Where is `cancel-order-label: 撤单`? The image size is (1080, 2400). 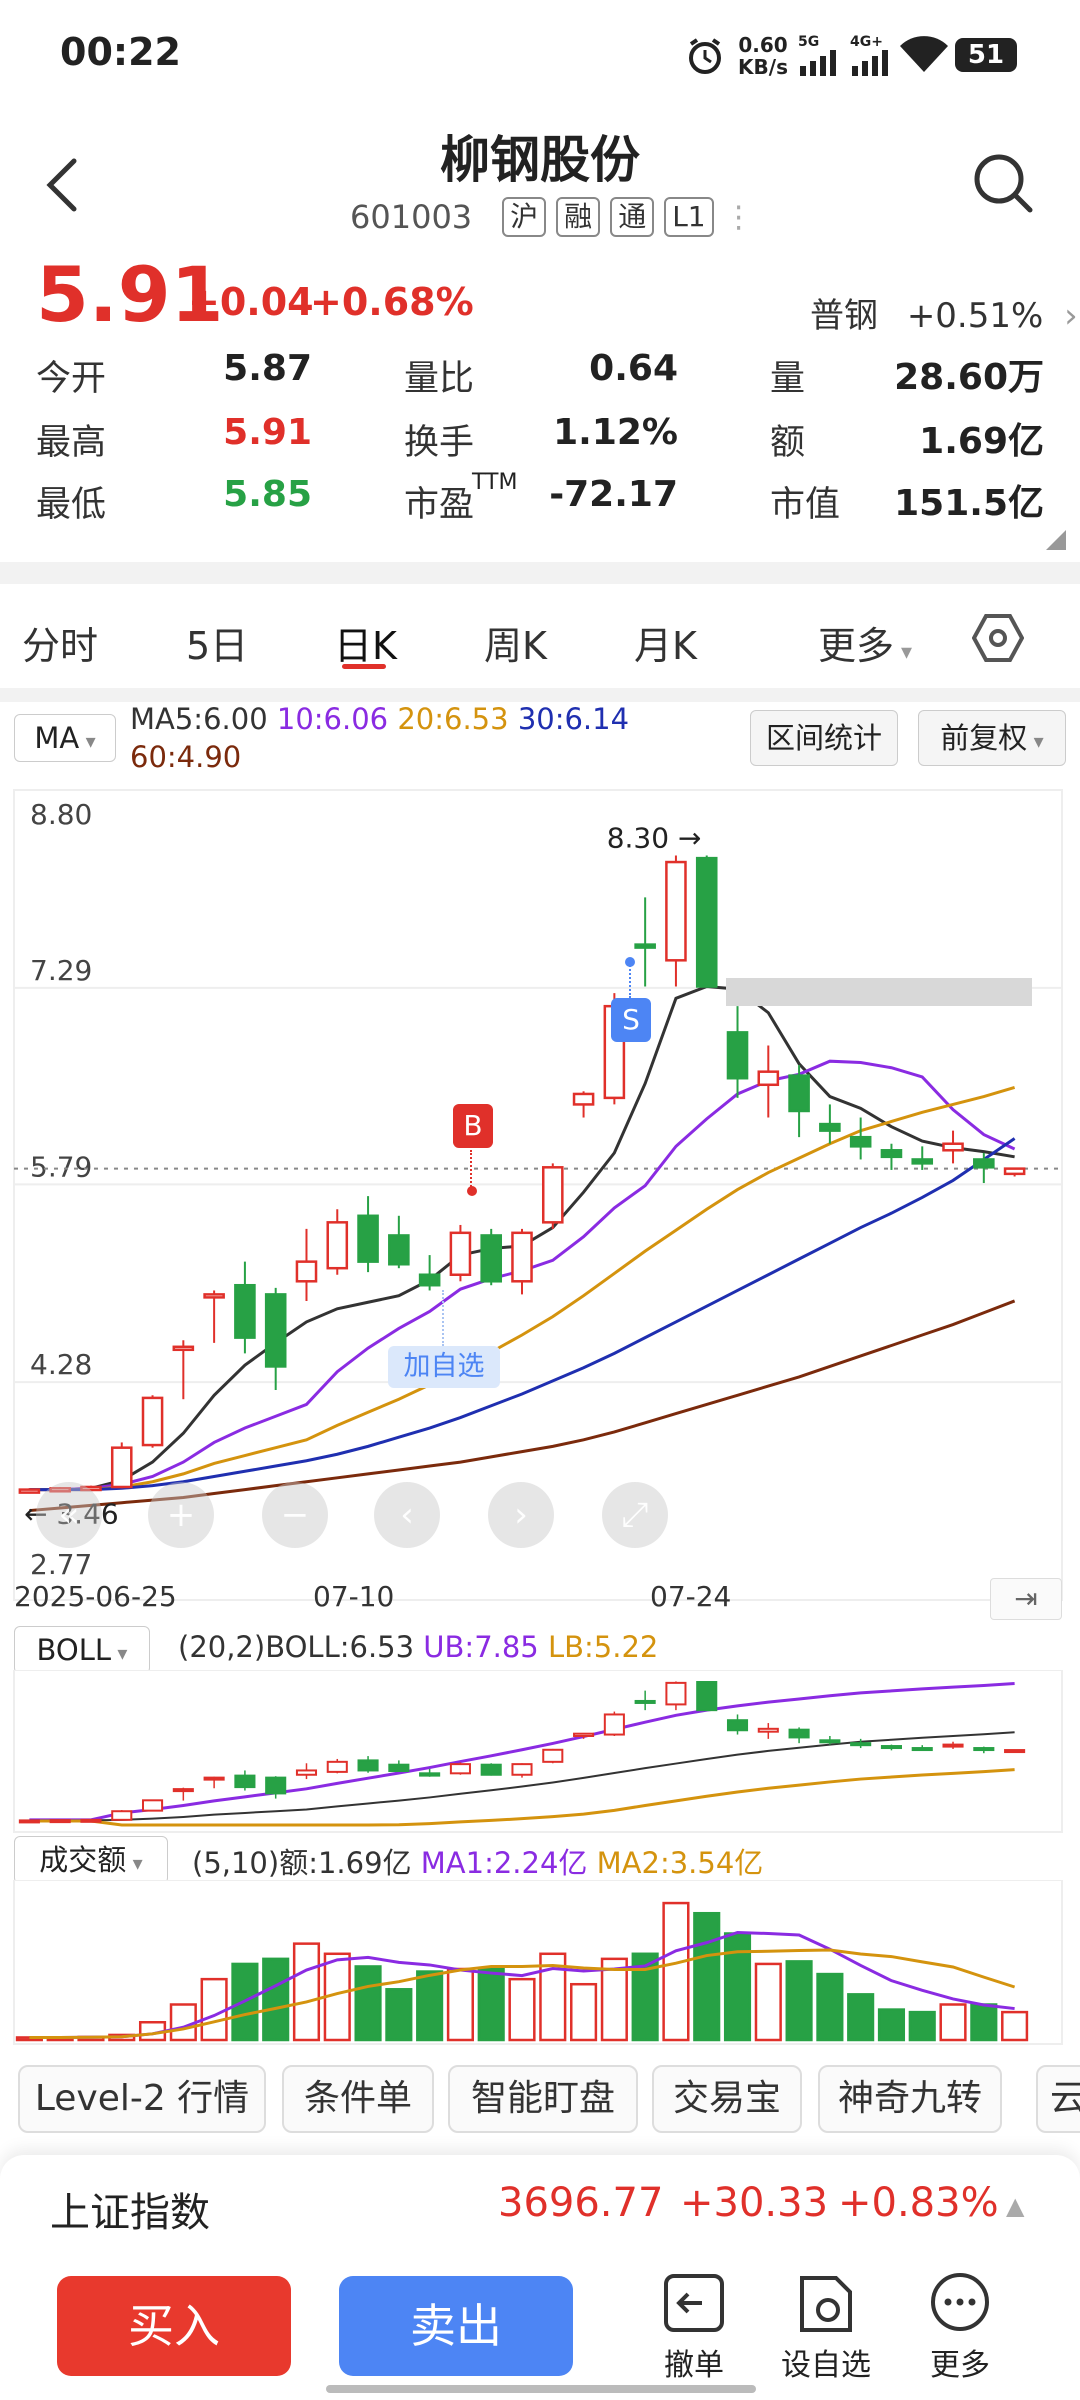 cancel-order-label: 撤单 is located at coordinates (694, 2365).